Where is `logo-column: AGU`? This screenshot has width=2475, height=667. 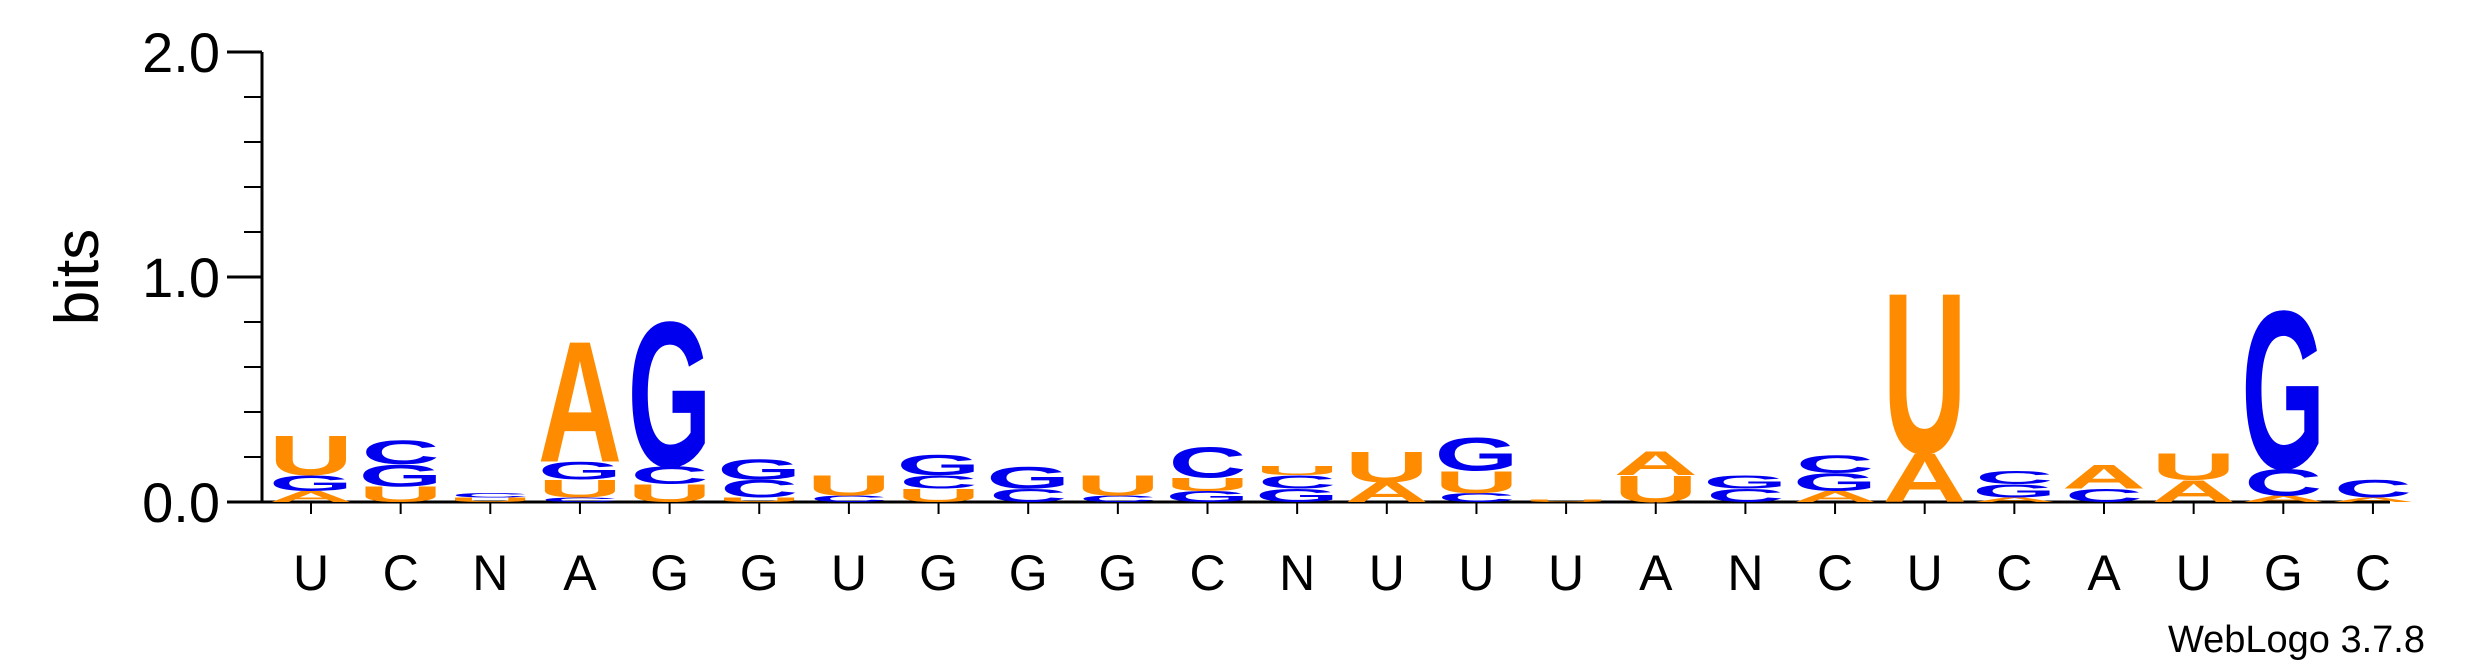 logo-column: AGU is located at coordinates (311, 464).